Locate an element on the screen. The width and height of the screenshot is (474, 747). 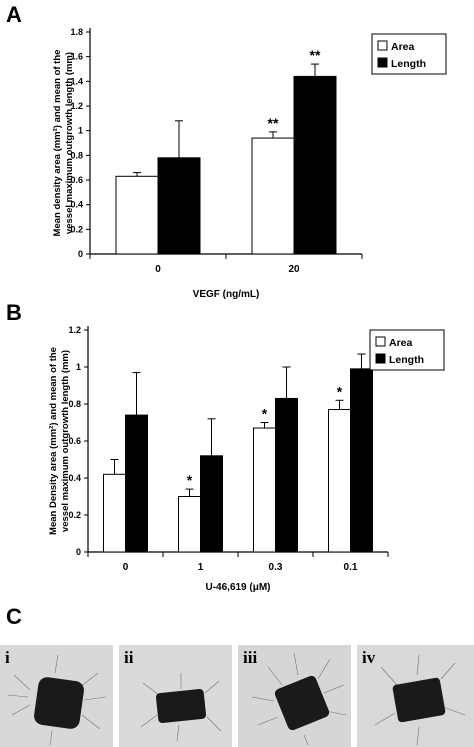
chartb-ytick-label-5: 1 is located at coordinates (78, 367).